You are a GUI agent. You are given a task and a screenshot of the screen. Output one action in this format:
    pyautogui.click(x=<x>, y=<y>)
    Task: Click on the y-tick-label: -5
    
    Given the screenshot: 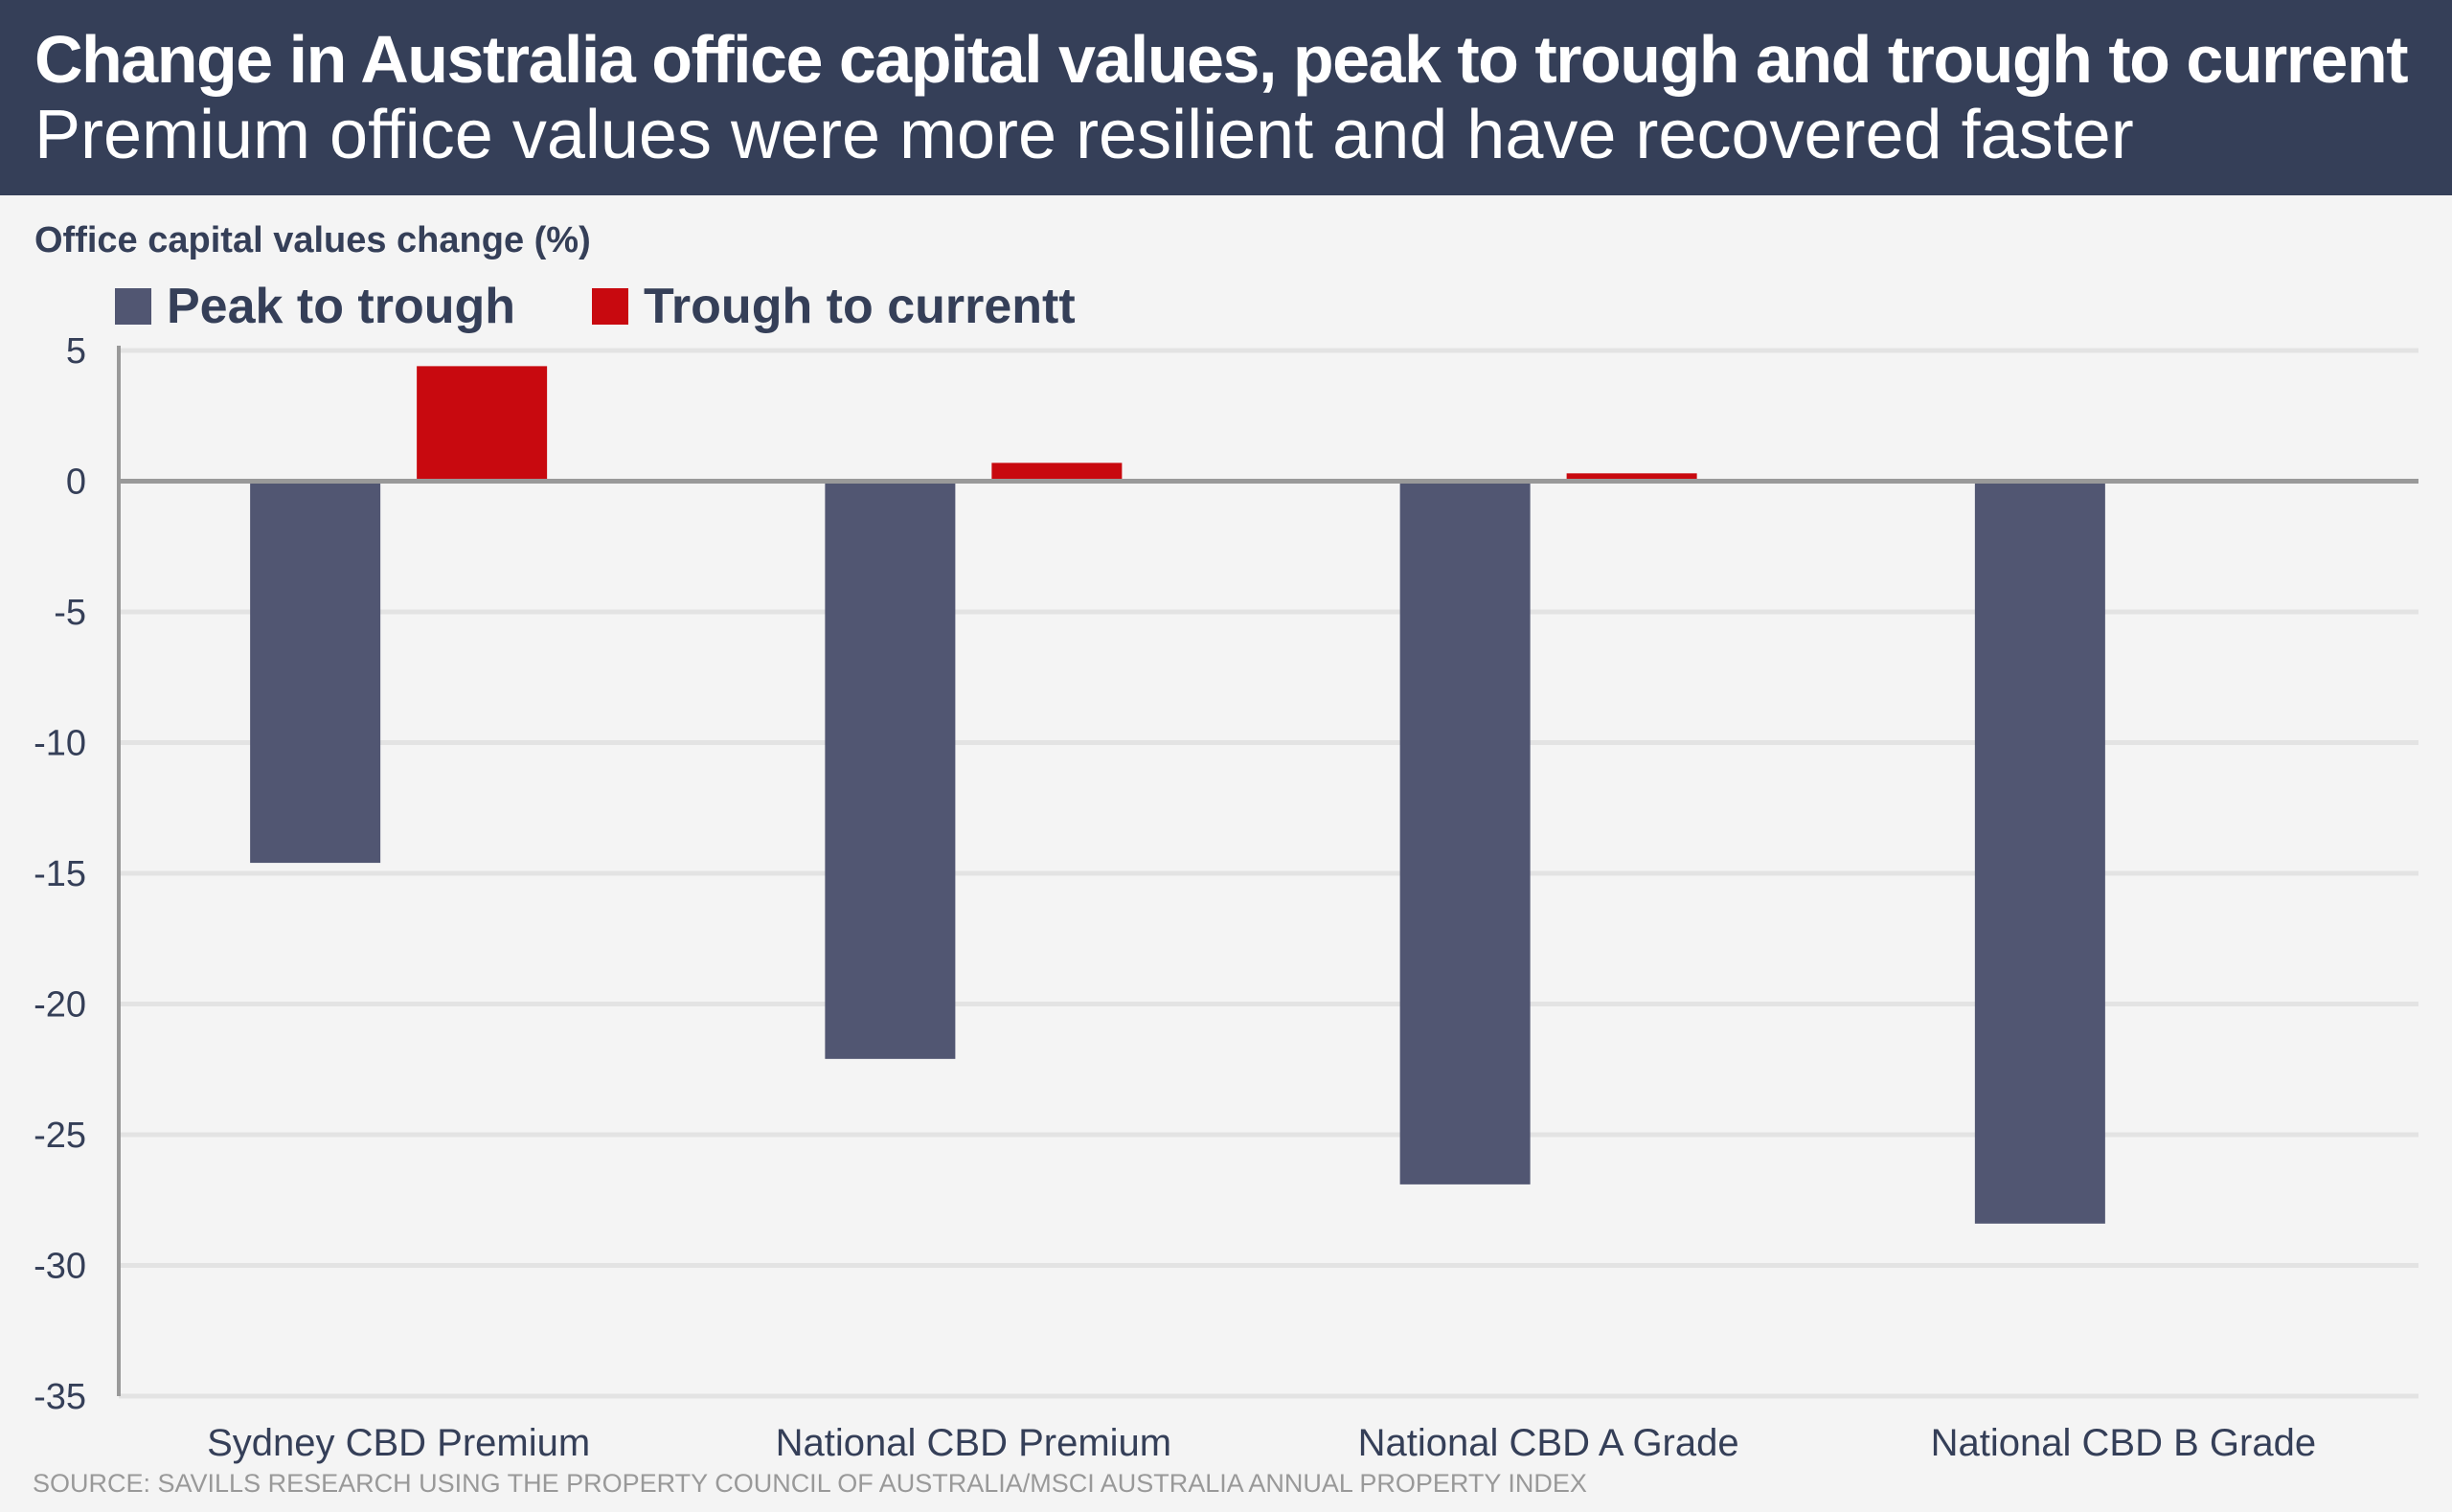 What is the action you would take?
    pyautogui.click(x=70, y=613)
    